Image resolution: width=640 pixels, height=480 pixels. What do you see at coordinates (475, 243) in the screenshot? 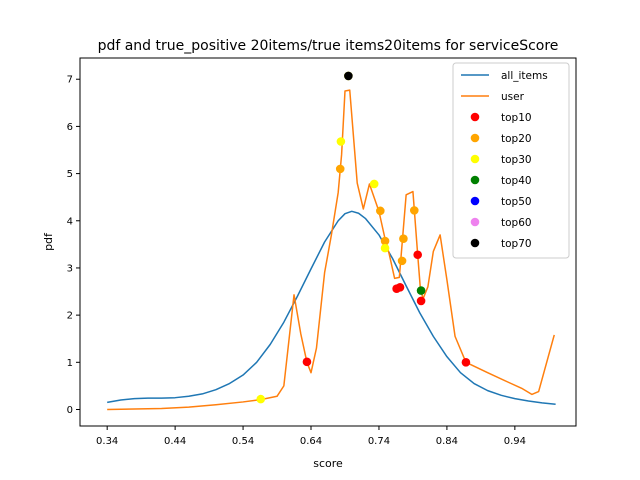
I see `legend-swatch-top70` at bounding box center [475, 243].